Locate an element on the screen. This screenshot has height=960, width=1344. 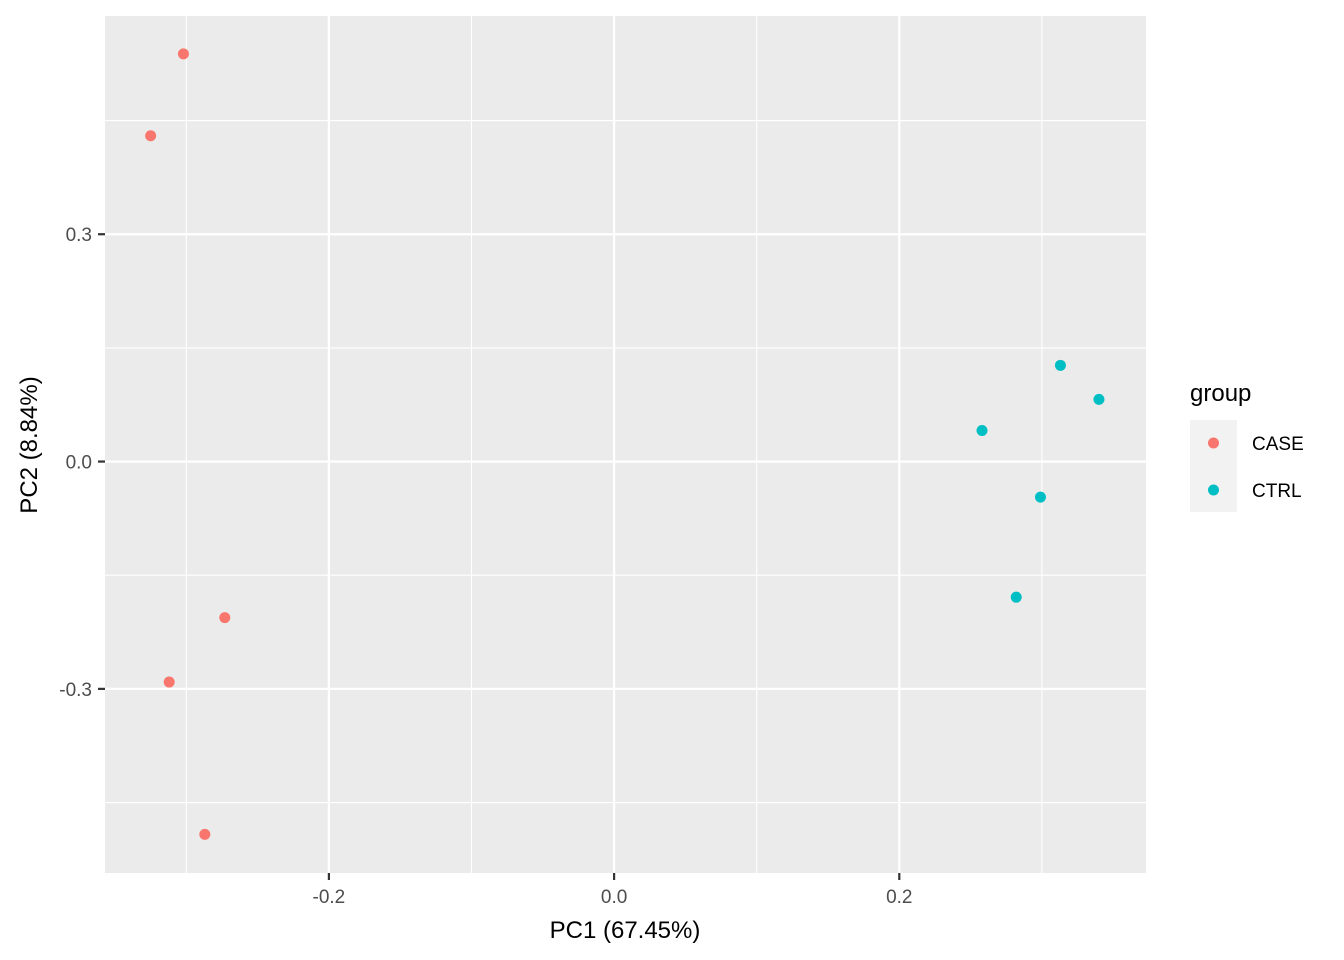
legend: group CASE CTRL is located at coordinates (1247, 446).